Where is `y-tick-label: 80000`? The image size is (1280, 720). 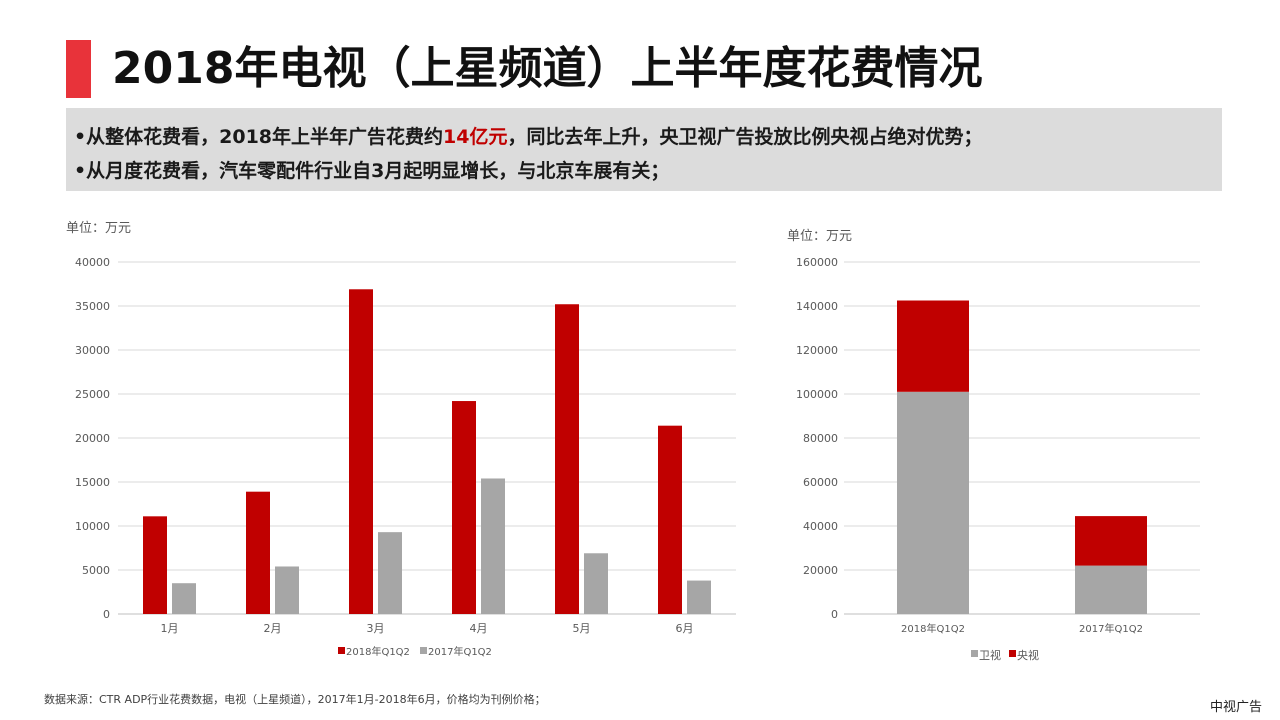
y-tick-label: 80000 is located at coordinates (820, 438).